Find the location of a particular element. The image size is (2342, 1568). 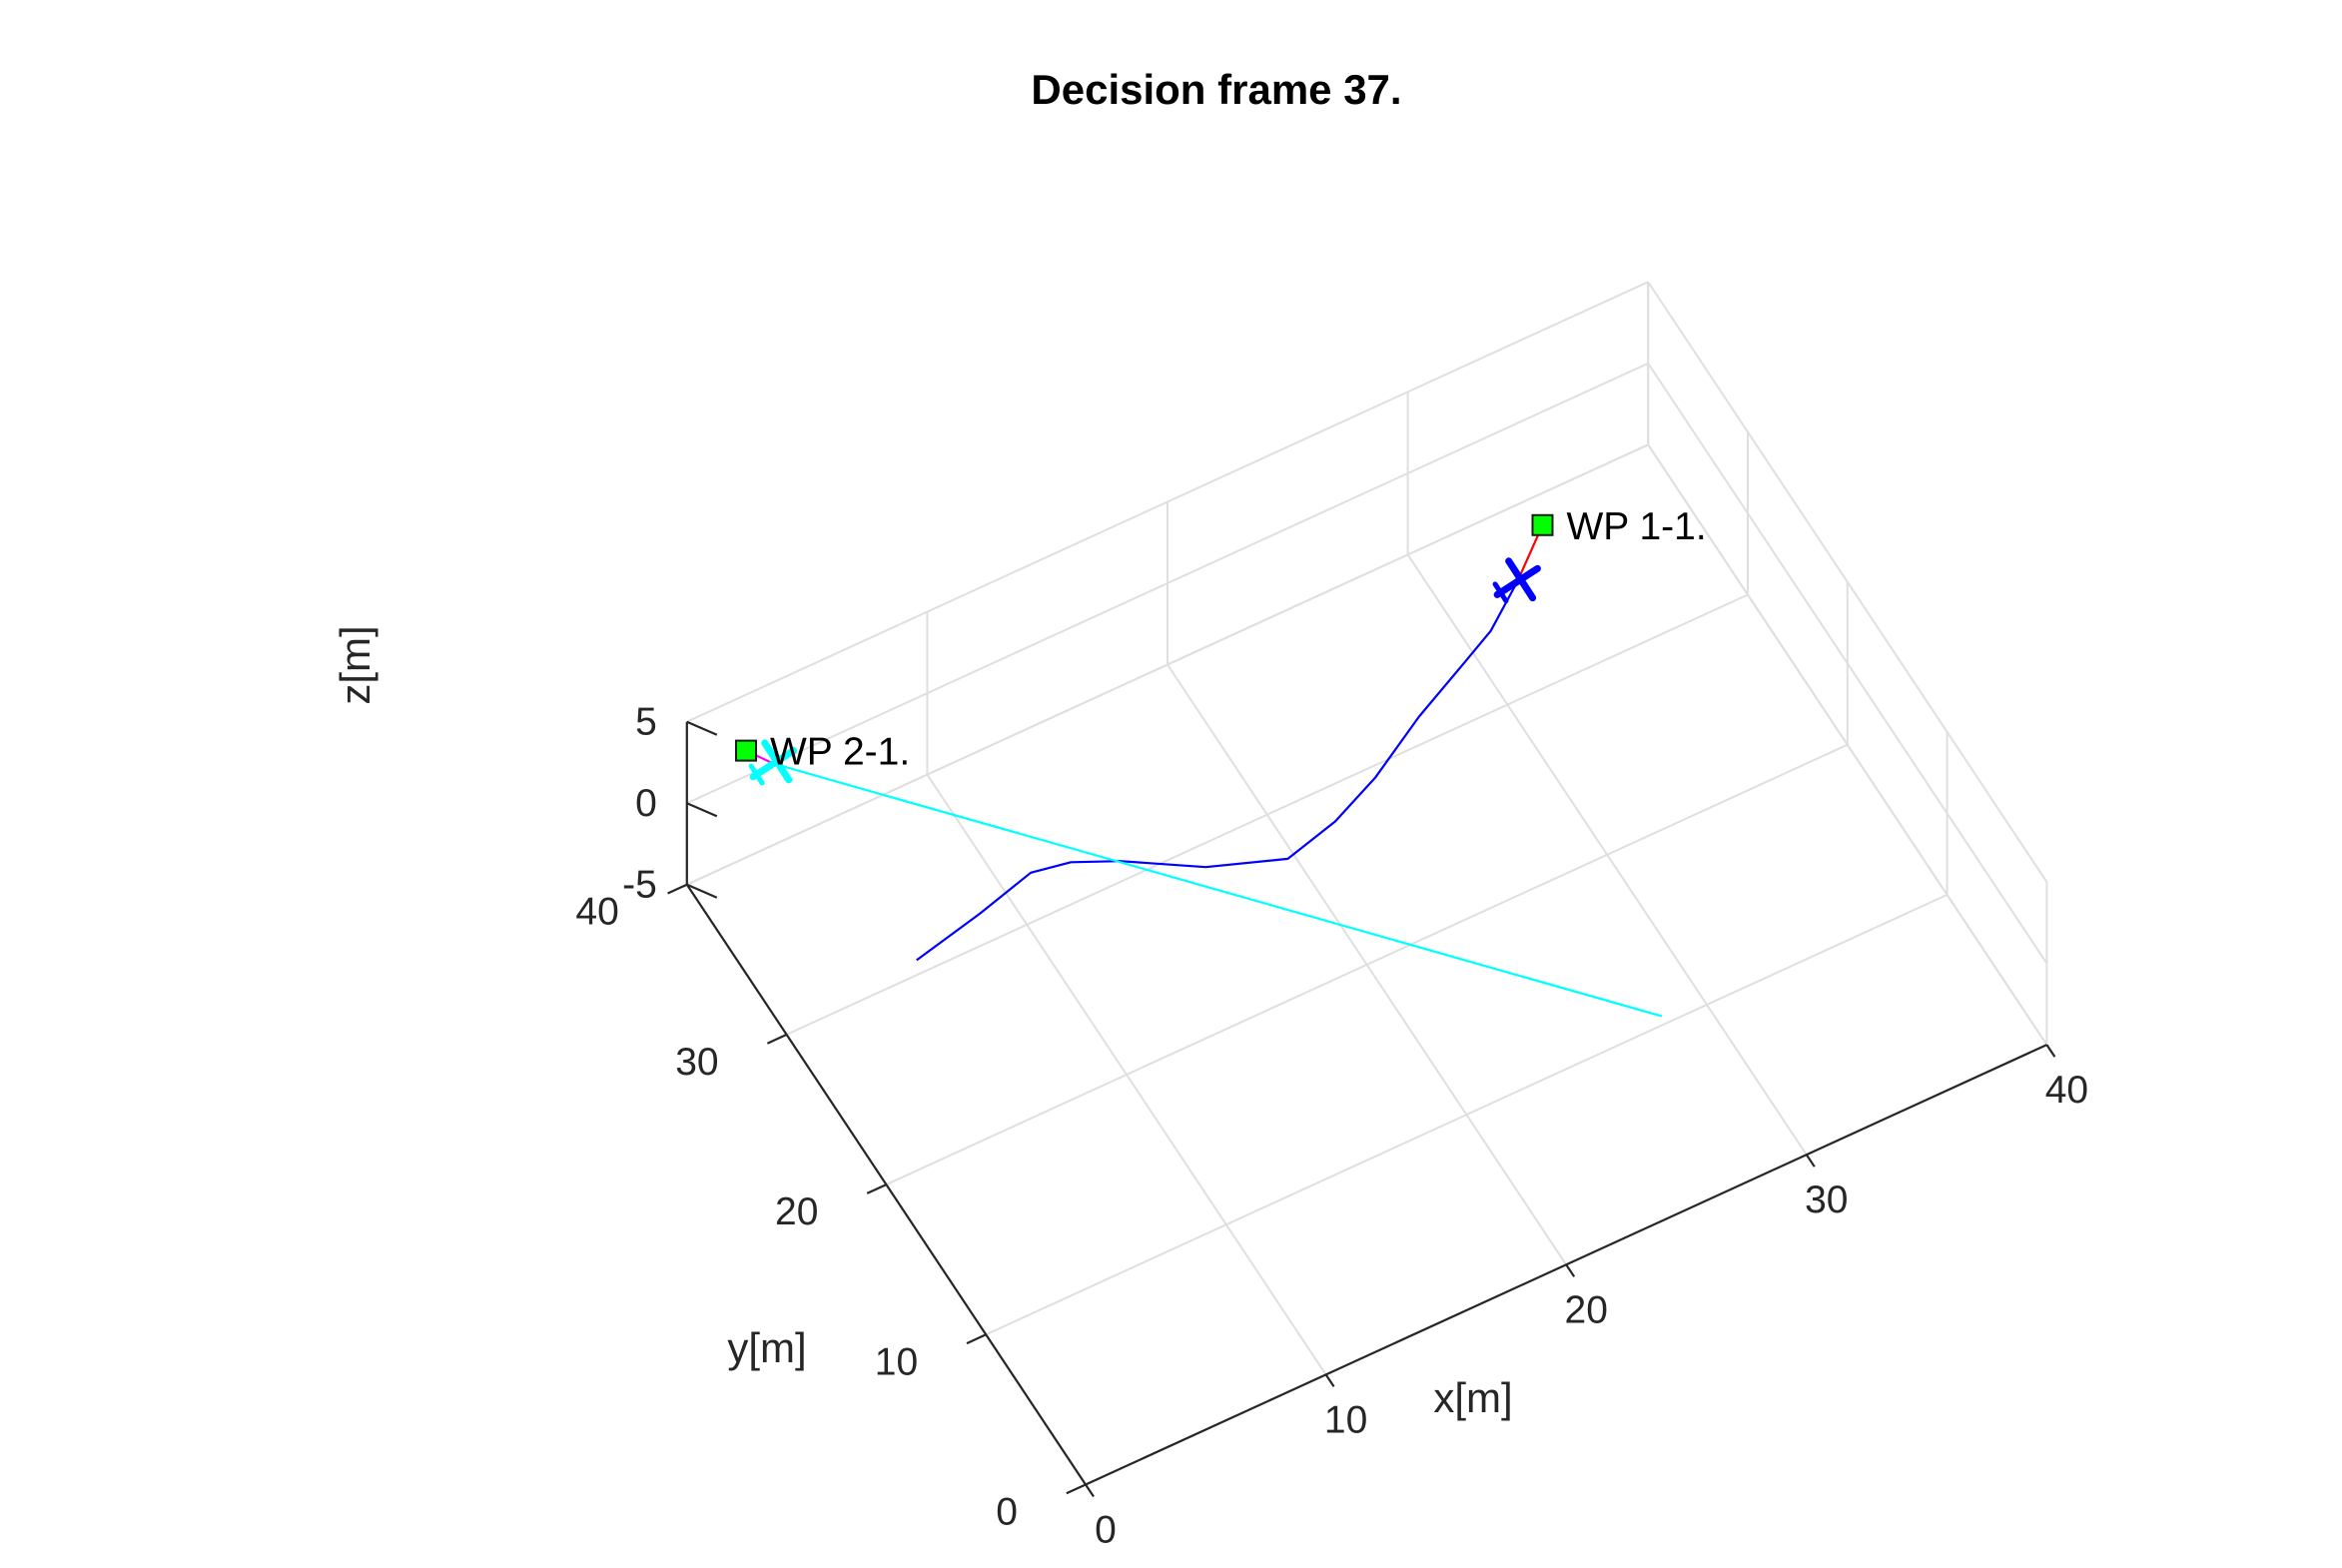

y-tick-label: 40 is located at coordinates (596, 912).